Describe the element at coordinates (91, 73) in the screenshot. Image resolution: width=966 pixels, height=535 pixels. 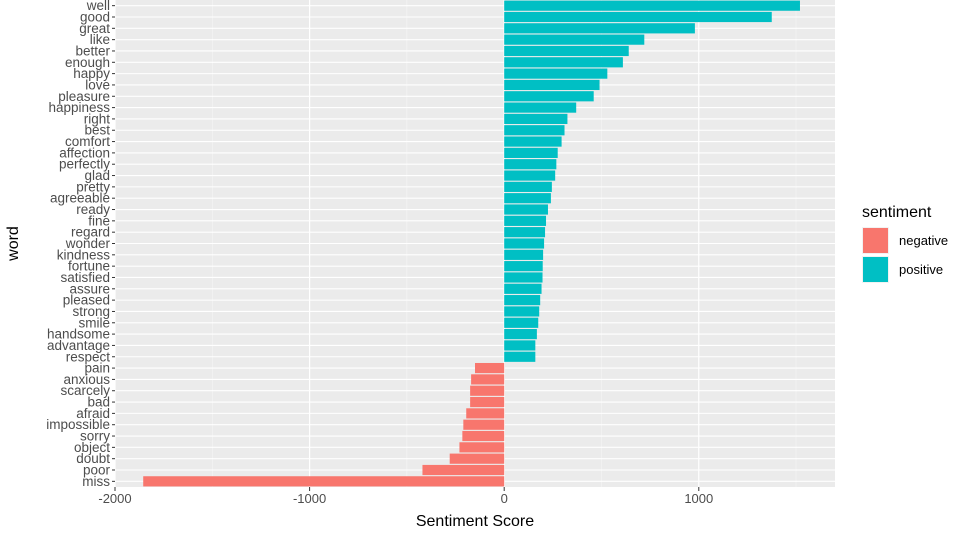
I see `y-tick-label: happy` at that location.